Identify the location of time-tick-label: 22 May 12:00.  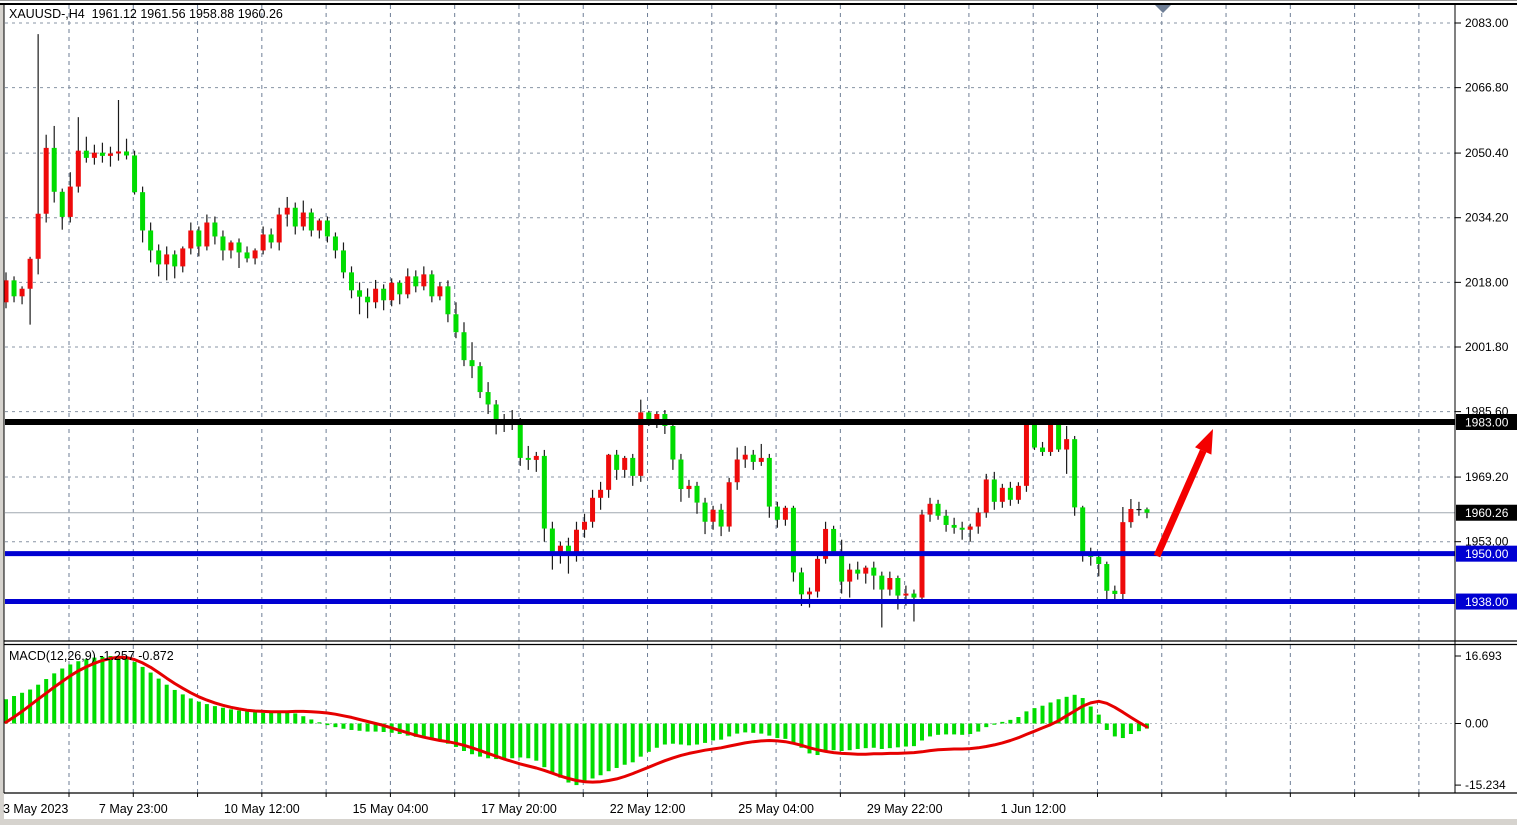
(648, 809).